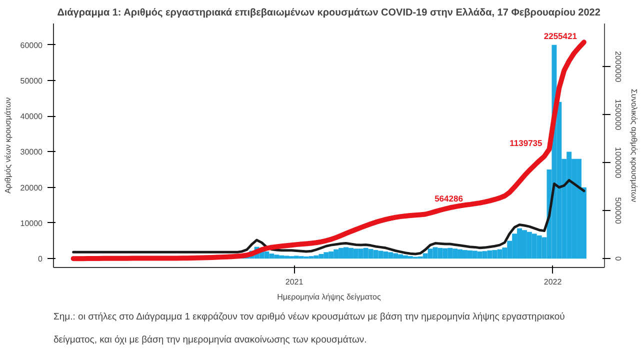 Image resolution: width=641 pixels, height=350 pixels. What do you see at coordinates (618, 259) in the screenshot?
I see `y2-tick-label: 0` at bounding box center [618, 259].